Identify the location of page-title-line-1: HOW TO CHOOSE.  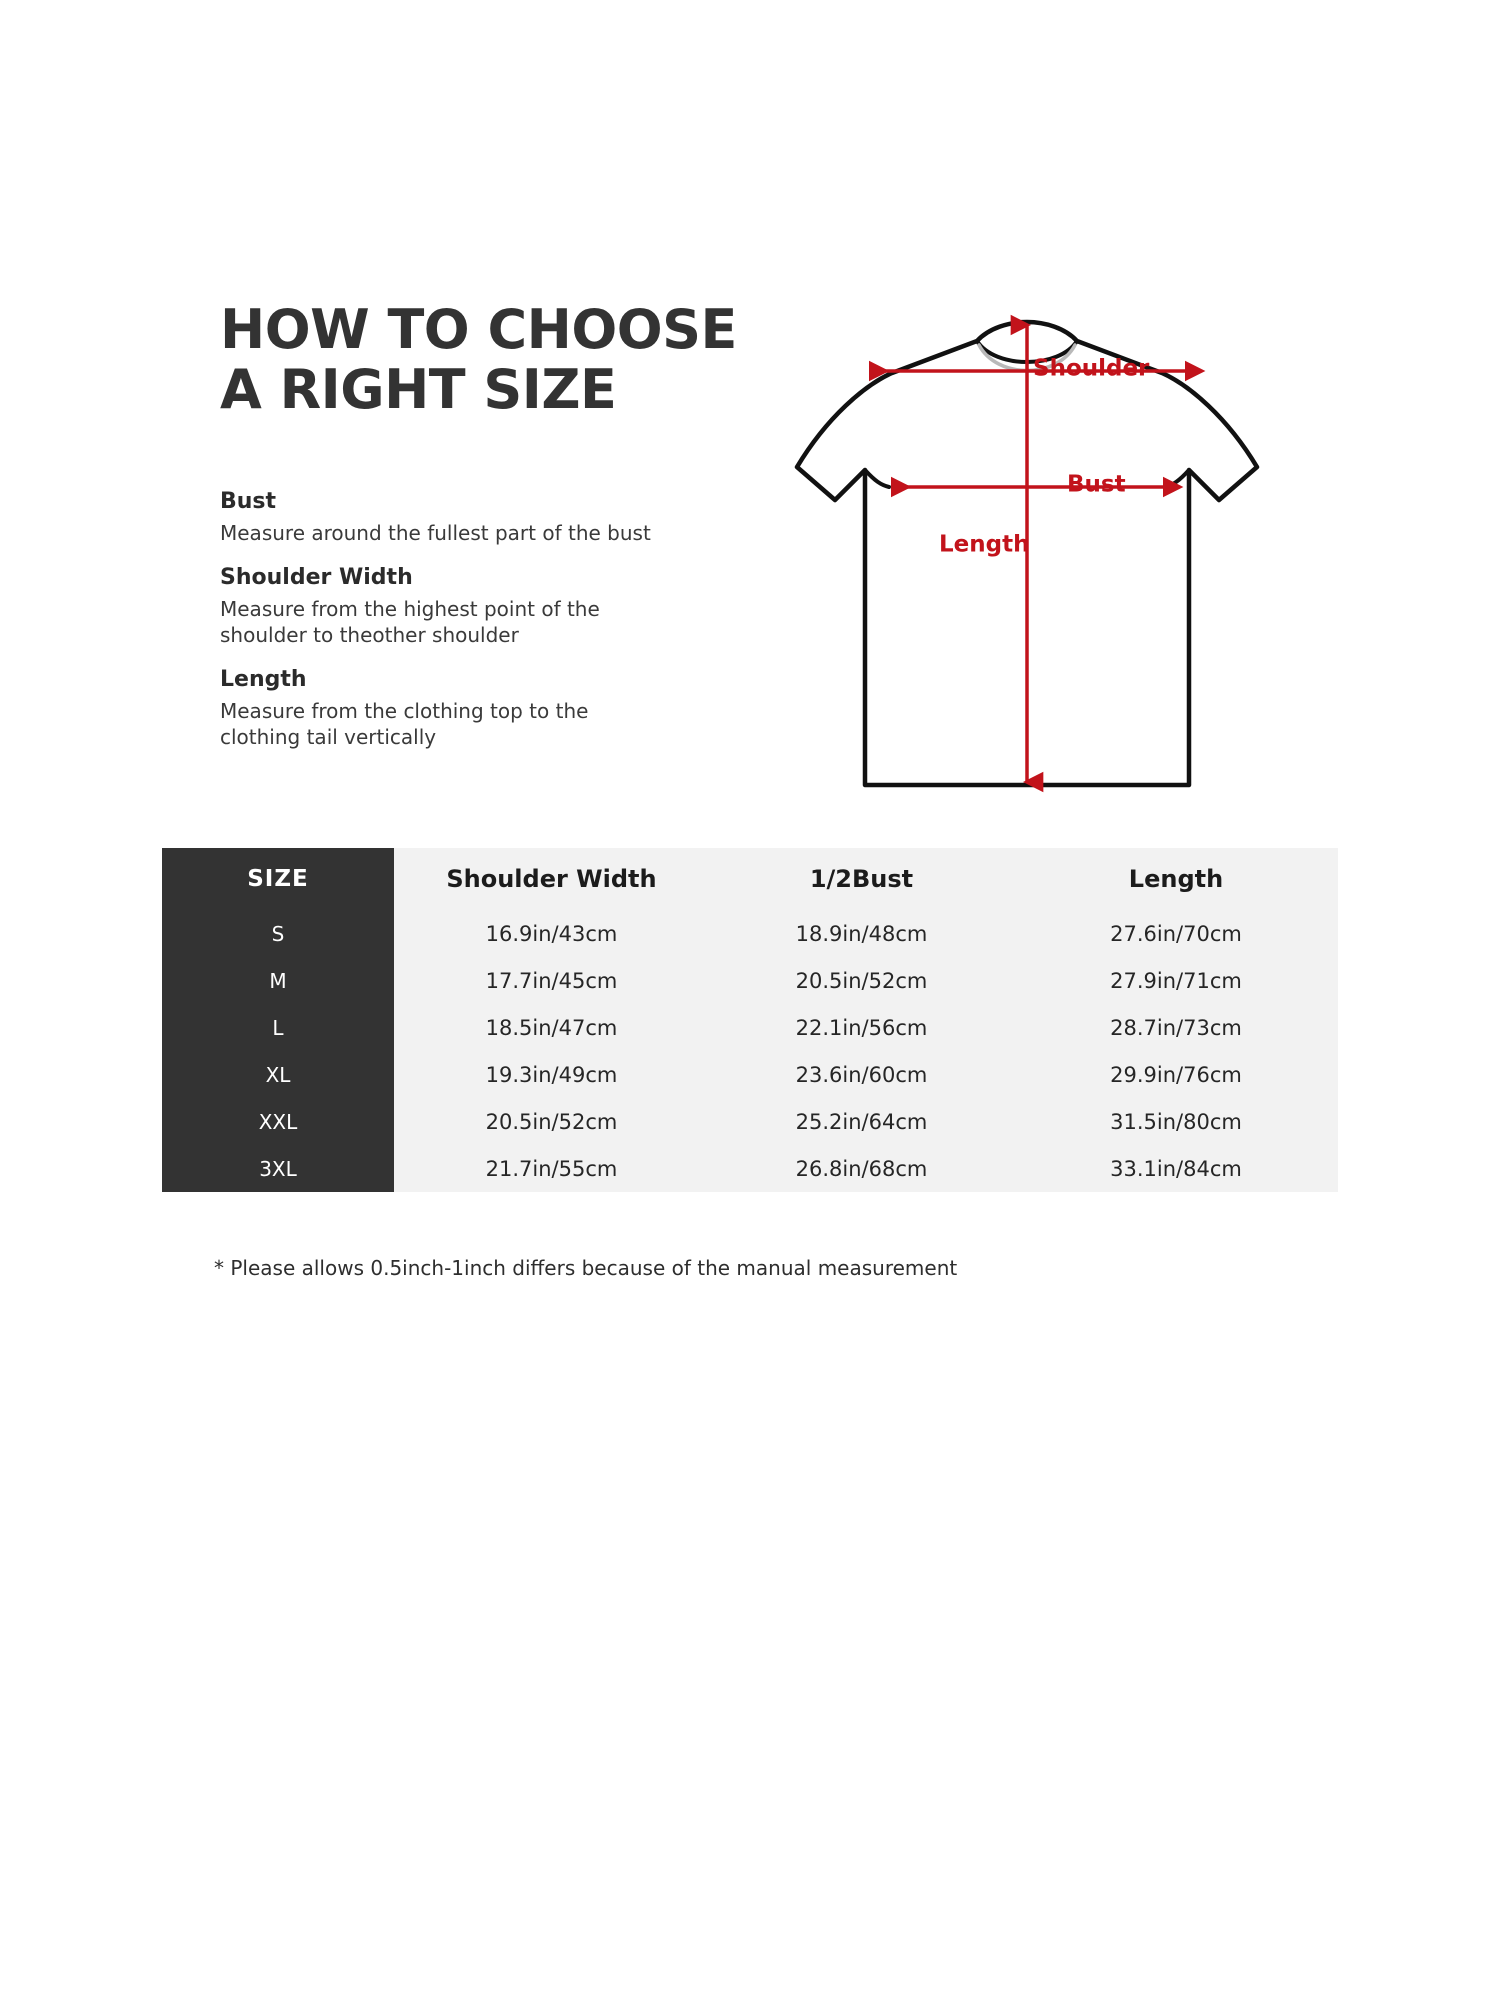
(478, 329).